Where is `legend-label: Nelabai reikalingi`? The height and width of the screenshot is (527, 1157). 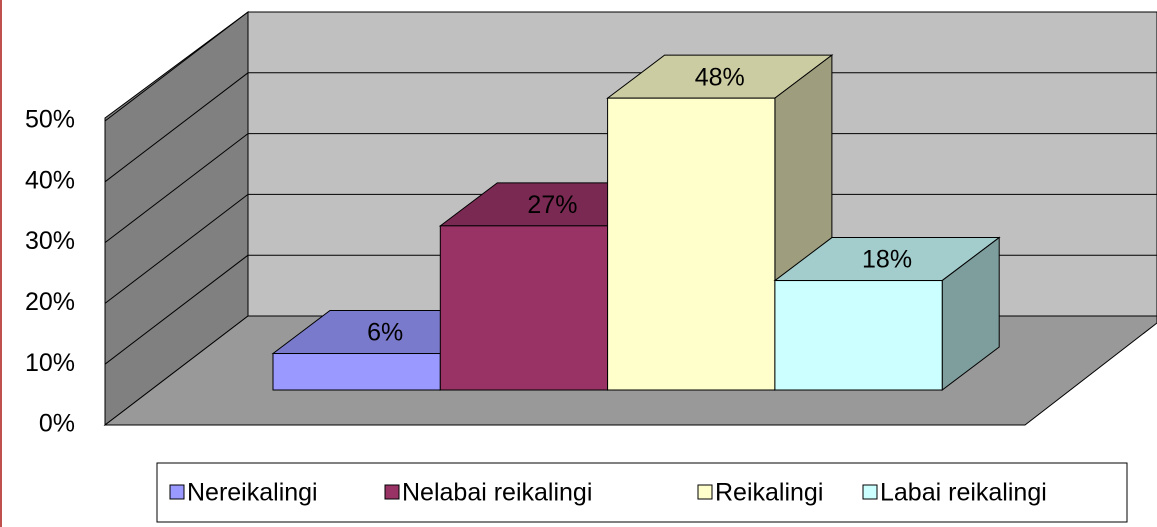
legend-label: Nelabai reikalingi is located at coordinates (497, 493).